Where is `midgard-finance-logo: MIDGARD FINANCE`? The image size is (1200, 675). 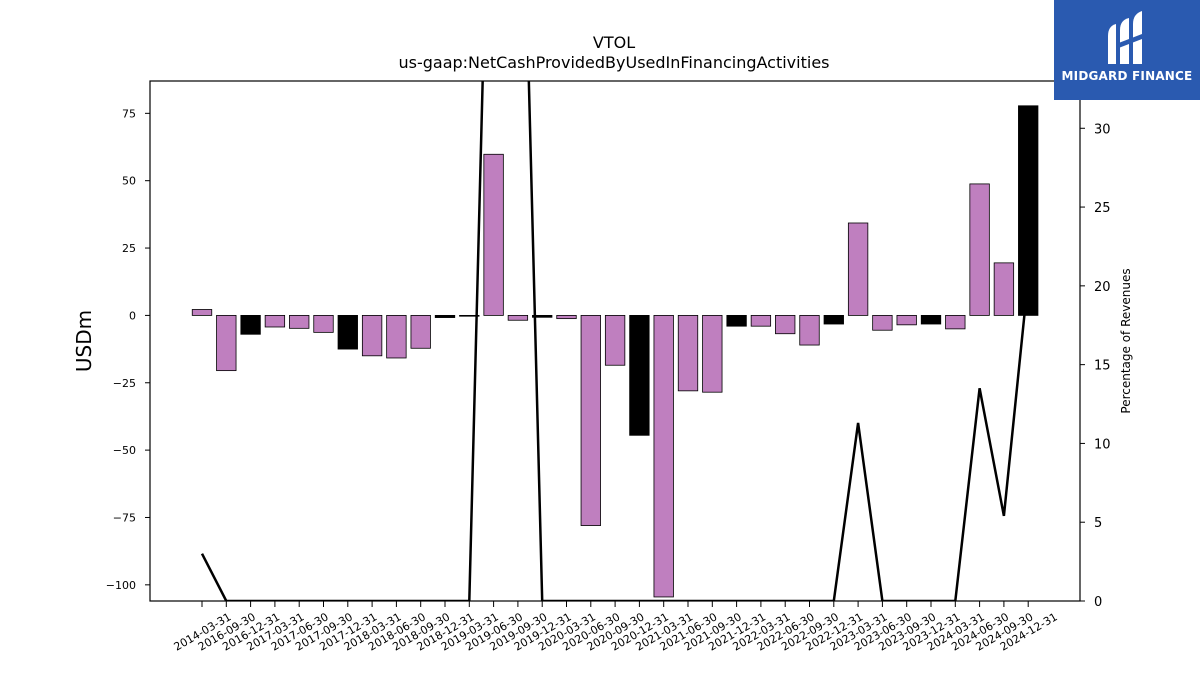 midgard-finance-logo: MIDGARD FINANCE is located at coordinates (1127, 50).